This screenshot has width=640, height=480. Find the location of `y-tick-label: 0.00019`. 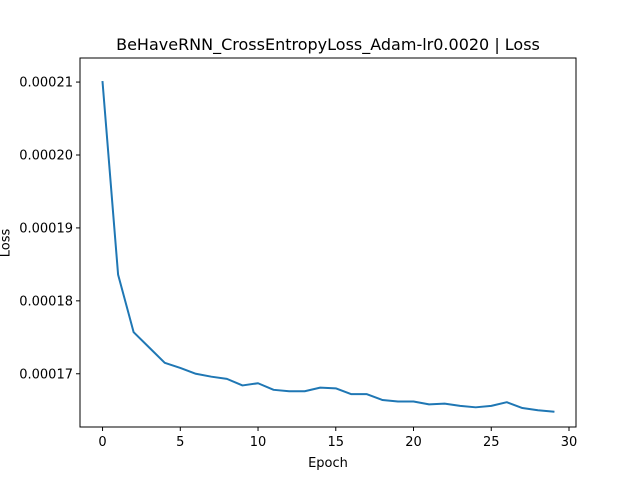

y-tick-label: 0.00019 is located at coordinates (46, 228).